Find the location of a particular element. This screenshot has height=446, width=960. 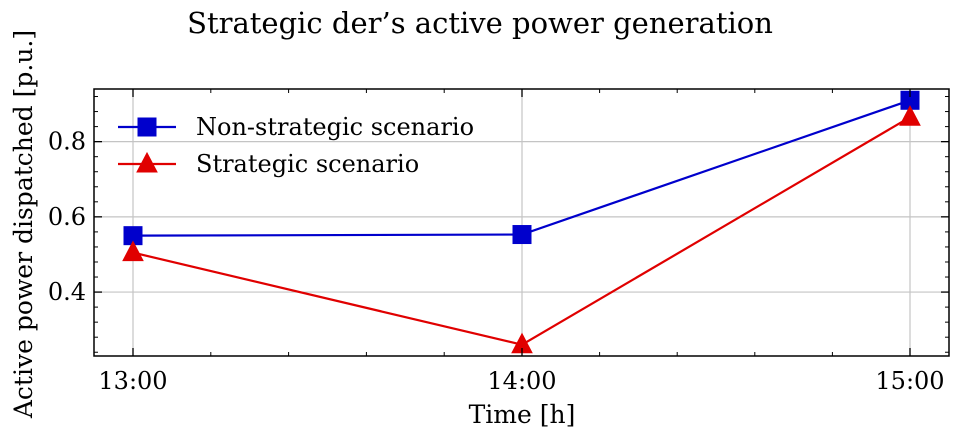

x-axis-label: Time [h] is located at coordinates (522, 414).